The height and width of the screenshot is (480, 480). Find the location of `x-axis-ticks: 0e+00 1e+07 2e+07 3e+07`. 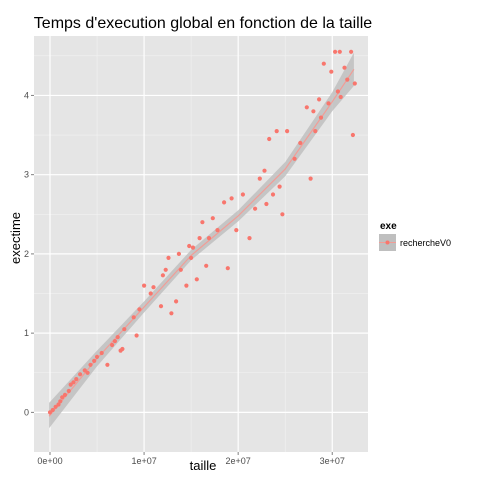

x-axis-ticks: 0e+00 1e+07 2e+07 3e+07 is located at coordinates (191, 459).